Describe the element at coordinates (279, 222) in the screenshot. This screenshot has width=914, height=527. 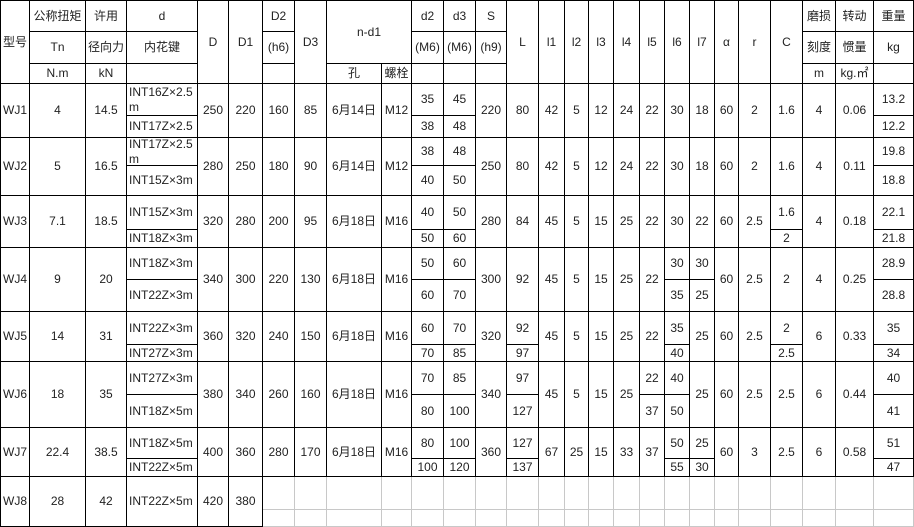
I see `table-cell: 200` at that location.